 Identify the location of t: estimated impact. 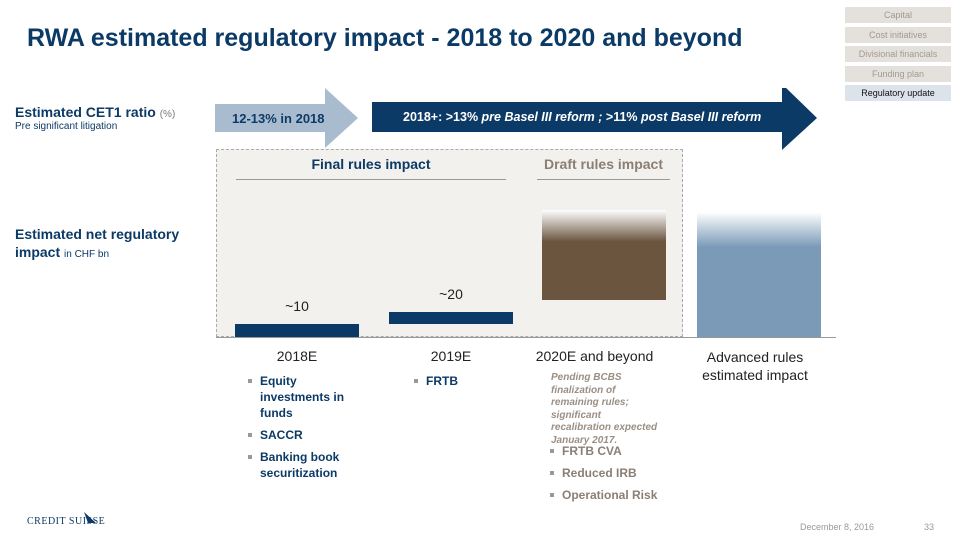
(755, 375).